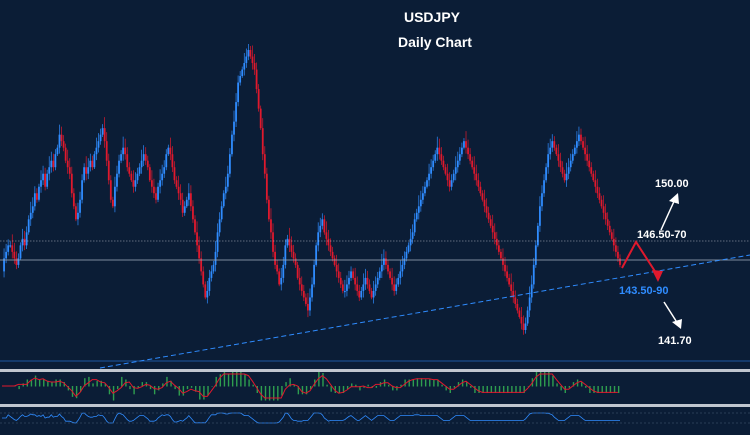  I want to click on red-projection-path, so click(640, 258).